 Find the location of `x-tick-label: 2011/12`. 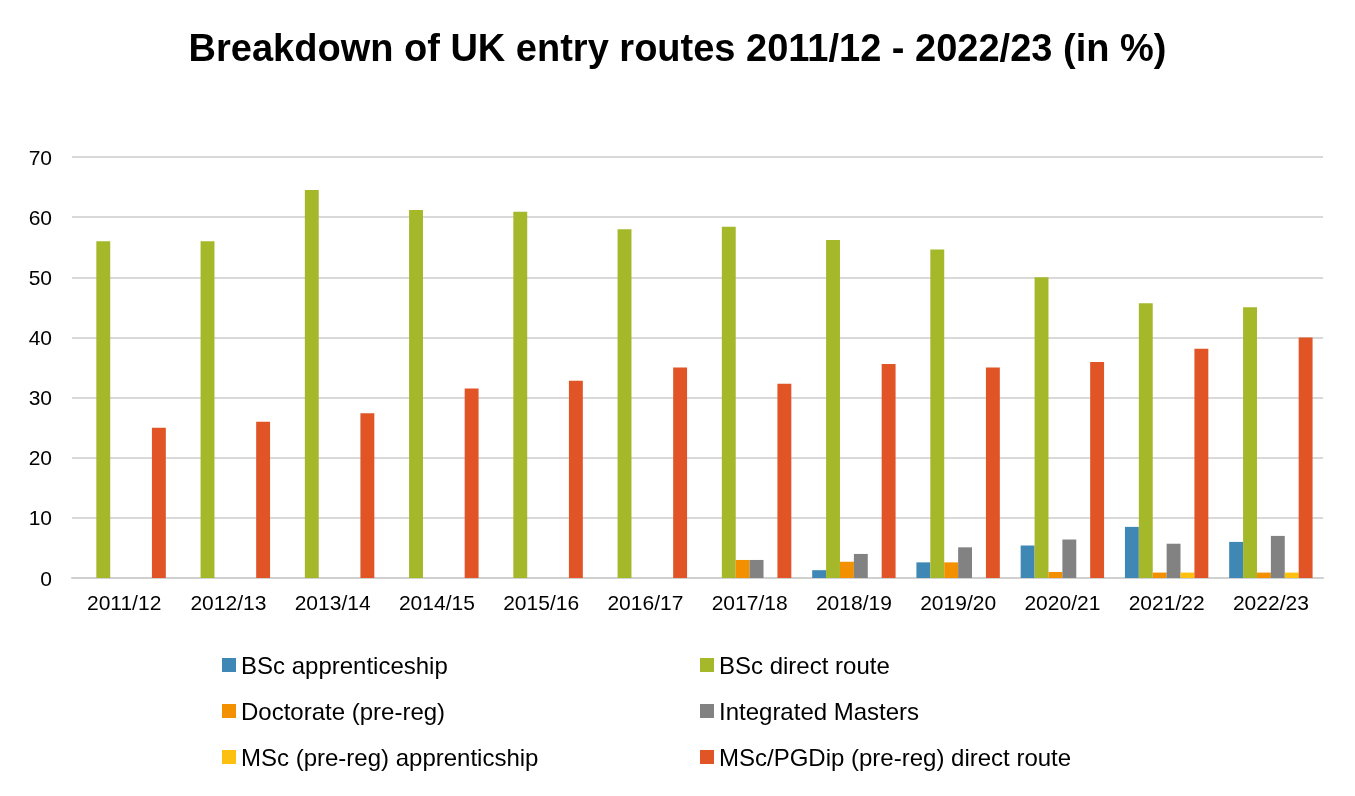

x-tick-label: 2011/12 is located at coordinates (124, 602).